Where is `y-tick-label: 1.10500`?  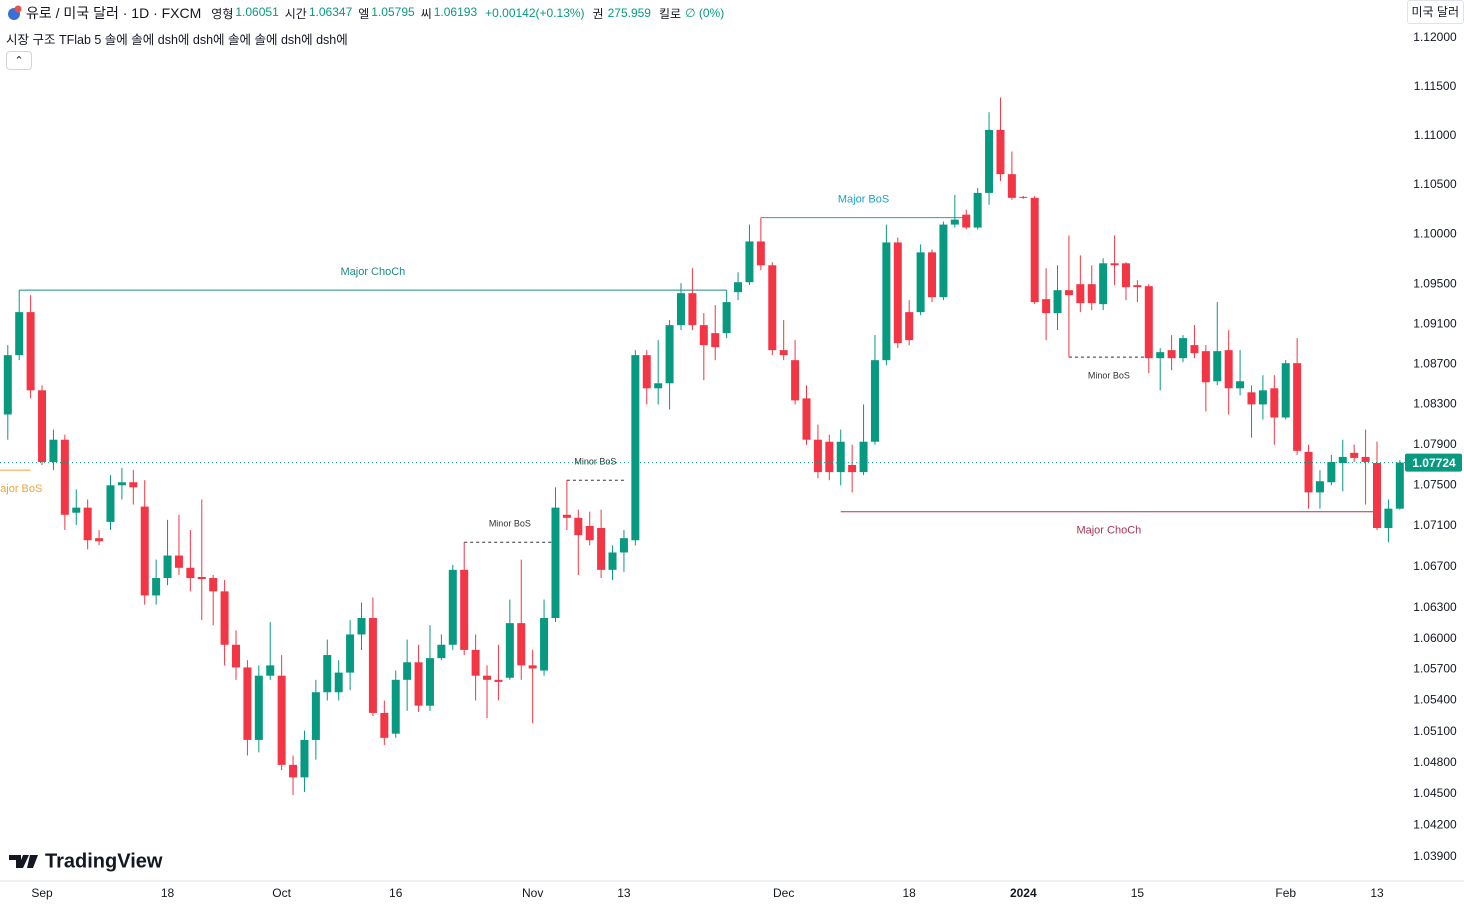
y-tick-label: 1.10500 is located at coordinates (1435, 184).